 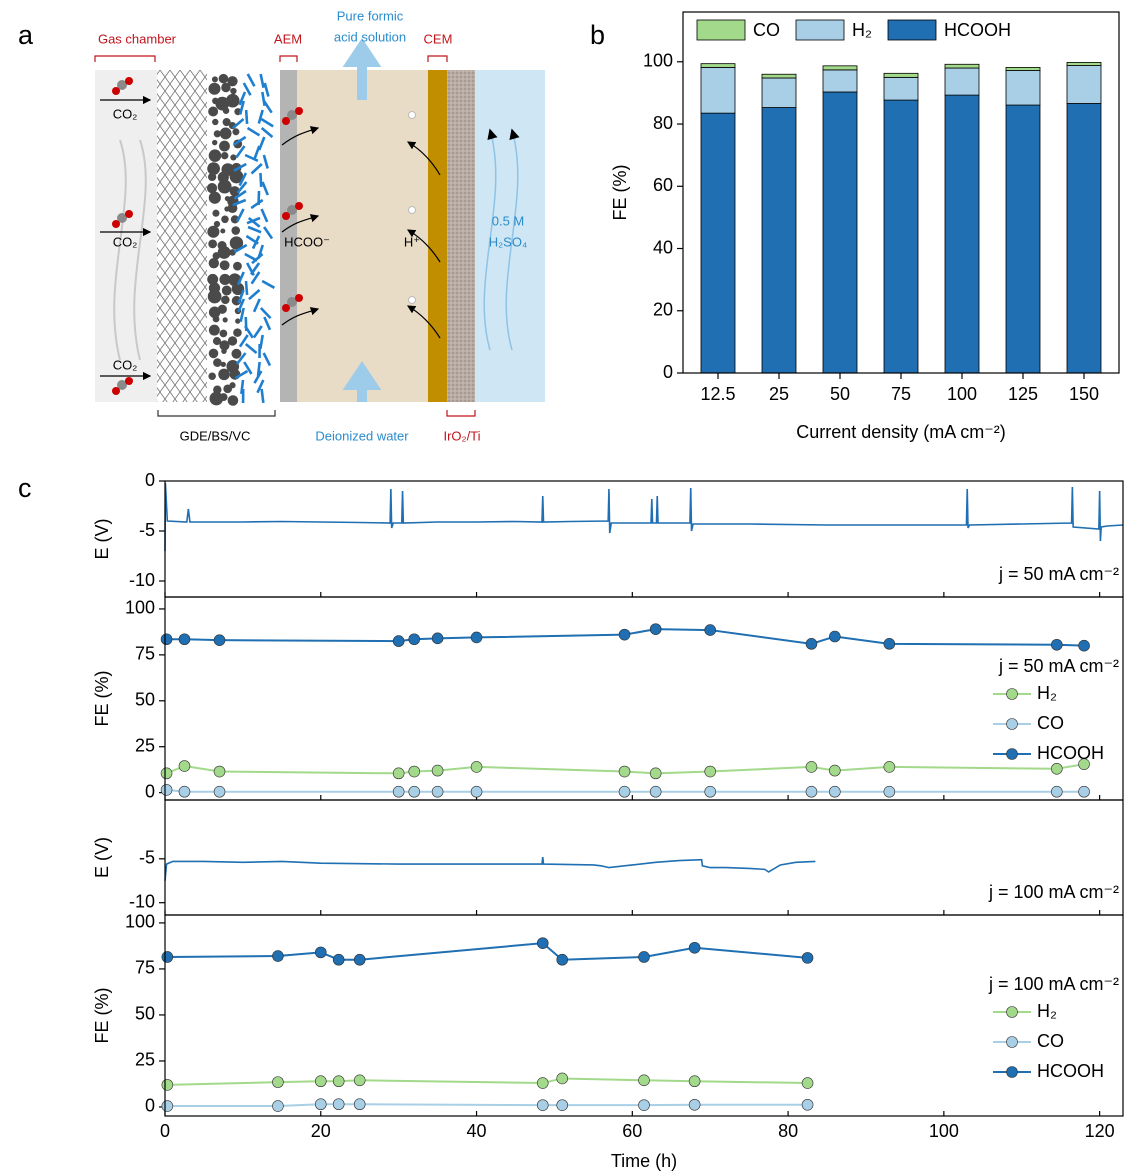 What do you see at coordinates (1058, 666) in the screenshot?
I see `annotation: j = 50 mA cm⁻²` at bounding box center [1058, 666].